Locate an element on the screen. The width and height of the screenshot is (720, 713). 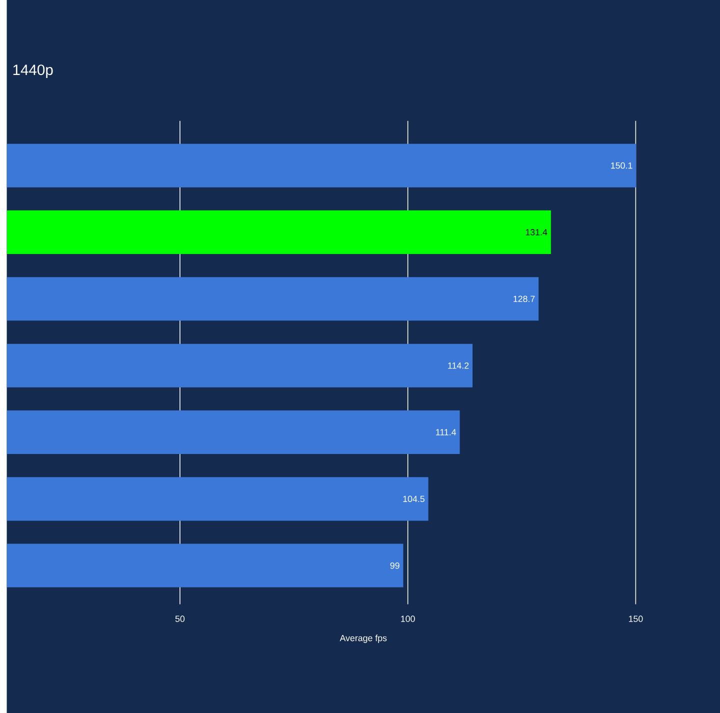
data-label: 131.4 is located at coordinates (537, 232).